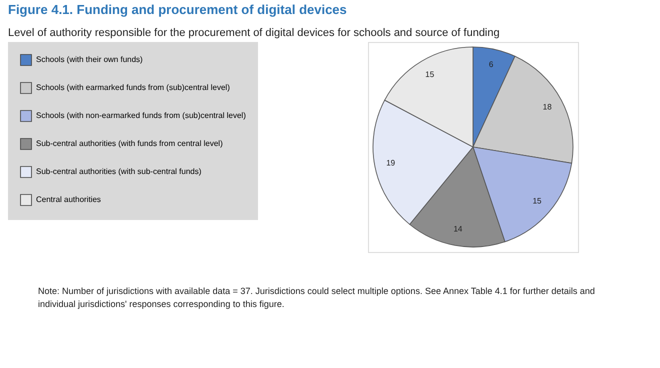 The image size is (660, 368). Describe the element at coordinates (391, 163) in the screenshot. I see `data-label: 19` at that location.